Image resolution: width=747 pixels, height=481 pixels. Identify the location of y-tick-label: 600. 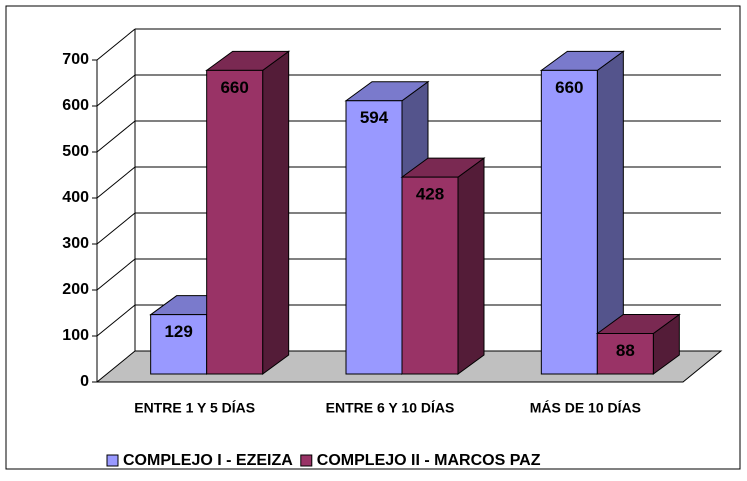
(75, 105).